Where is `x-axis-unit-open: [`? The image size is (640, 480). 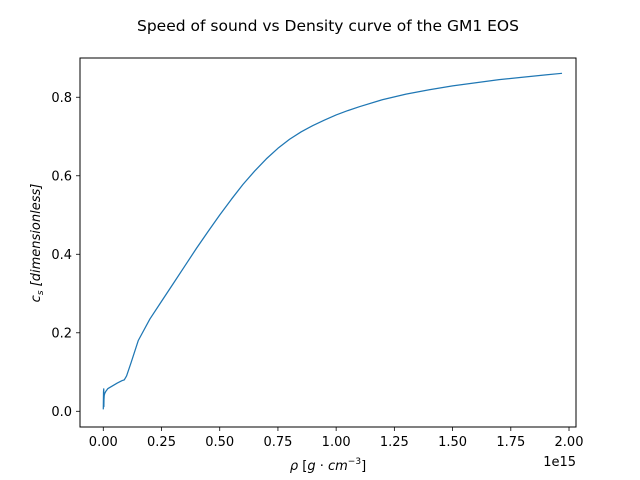 x-axis-unit-open: [ is located at coordinates (302, 466).